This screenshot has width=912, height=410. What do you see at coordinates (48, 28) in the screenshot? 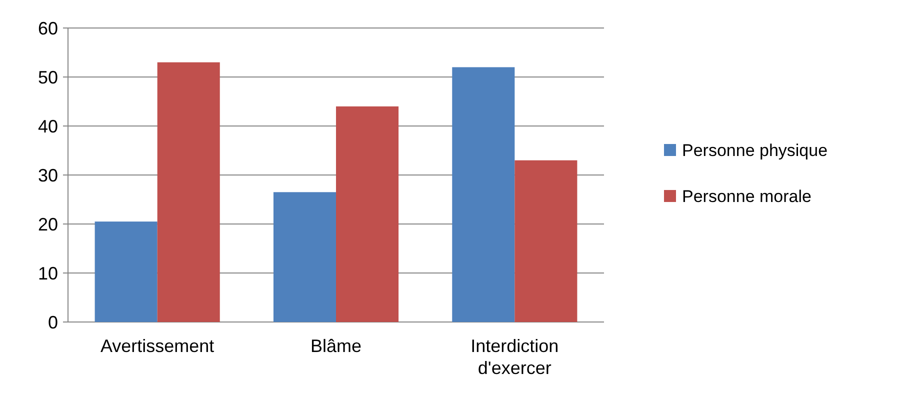
I see `y-tick-label: 60` at bounding box center [48, 28].